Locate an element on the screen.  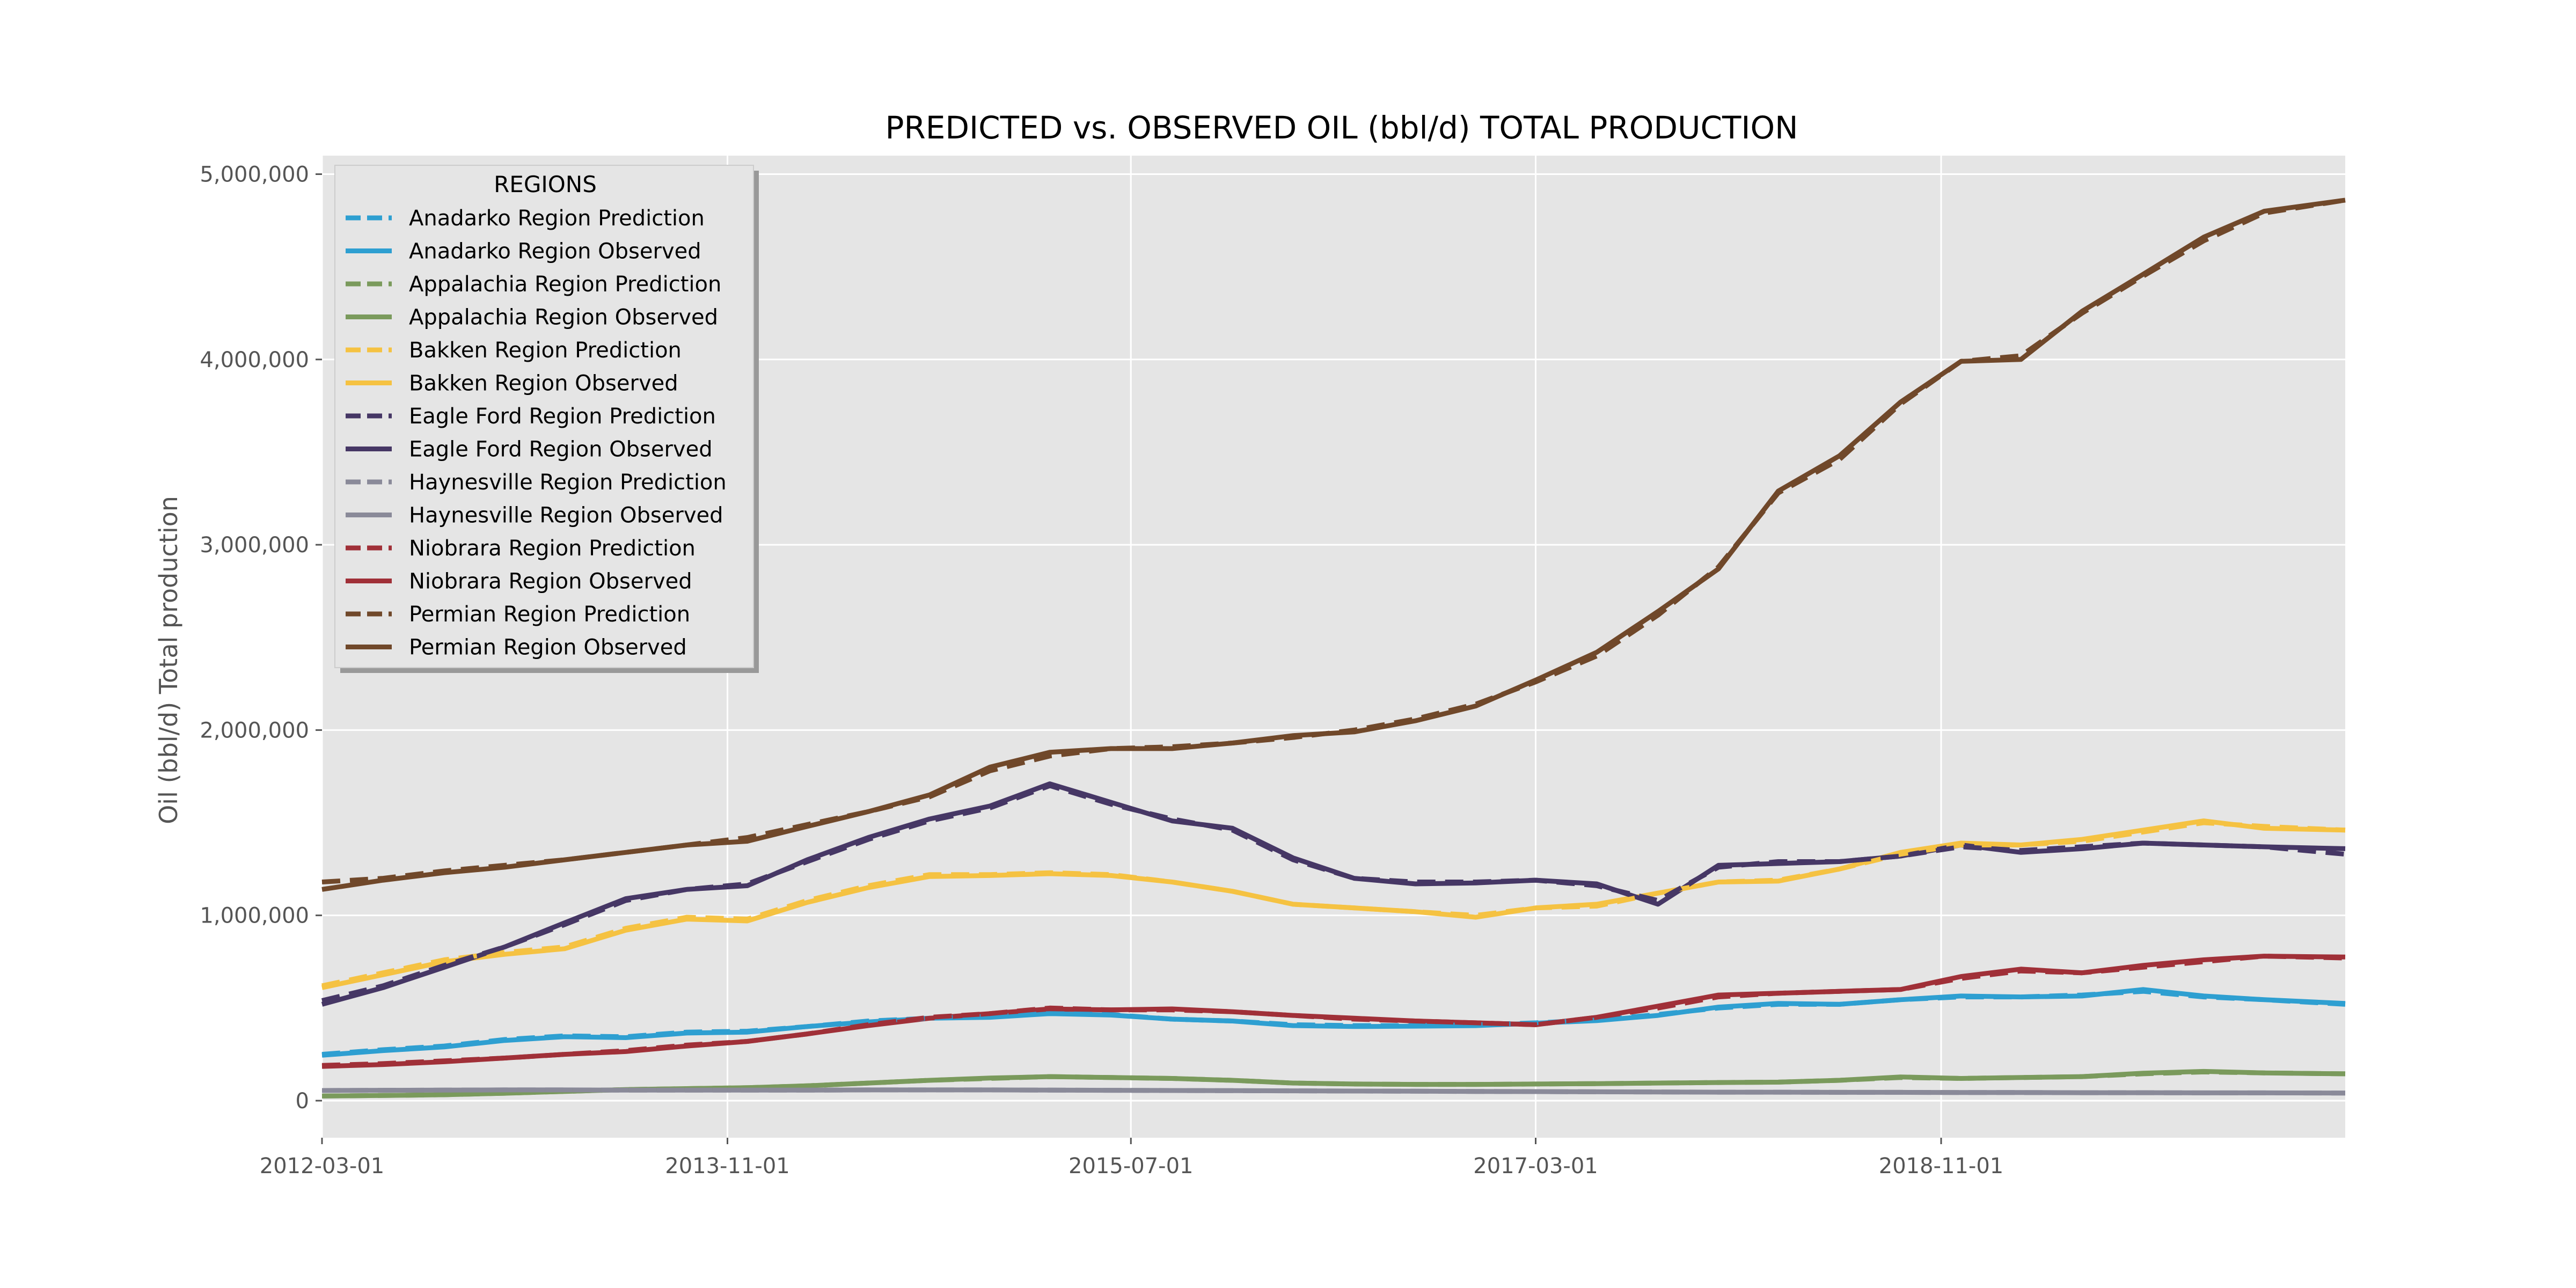
legend-label: Haynesville Region Observed is located at coordinates (566, 515).